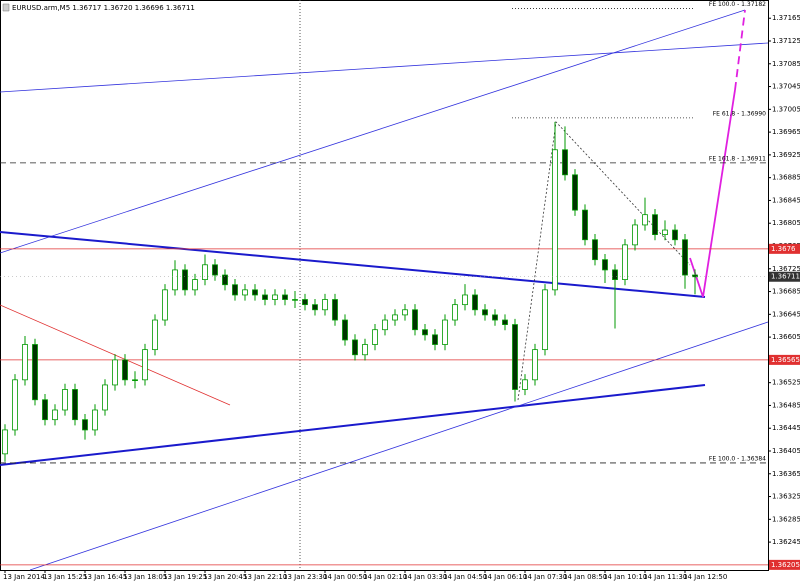 The width and height of the screenshot is (800, 583). What do you see at coordinates (265, 577) in the screenshot?
I see `x-tick-label: 13 Jan 22:10` at bounding box center [265, 577].